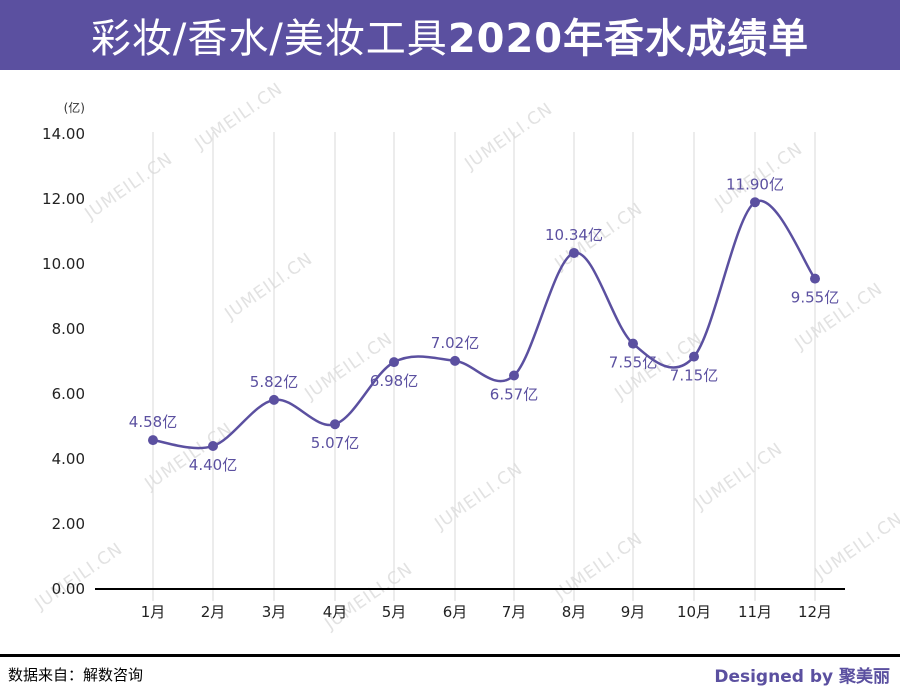 The image size is (900, 691). Describe the element at coordinates (68, 459) in the screenshot. I see `y-tick-label: 4.00` at that location.